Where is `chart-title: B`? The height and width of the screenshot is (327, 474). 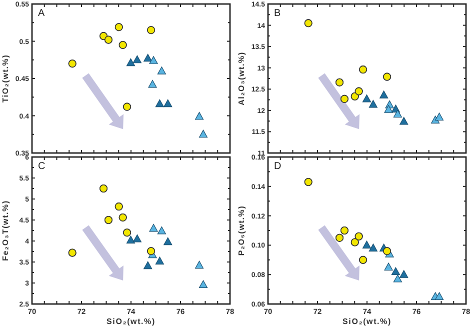 chart-title: B is located at coordinates (277, 13).